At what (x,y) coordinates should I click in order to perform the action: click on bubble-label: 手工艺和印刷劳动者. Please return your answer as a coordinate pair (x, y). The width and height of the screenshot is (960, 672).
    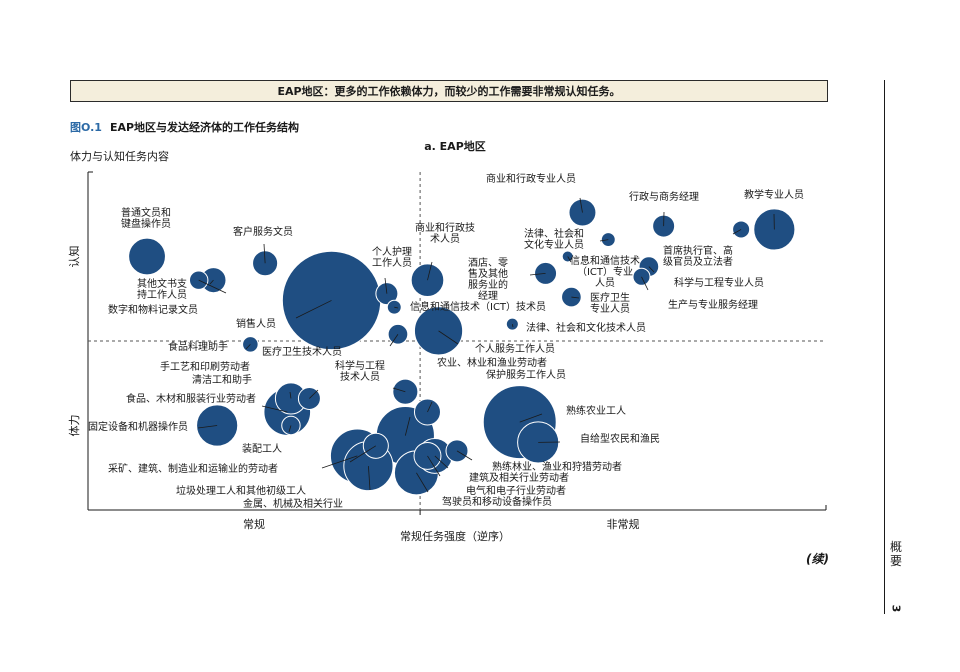
    Looking at the image, I should click on (205, 366).